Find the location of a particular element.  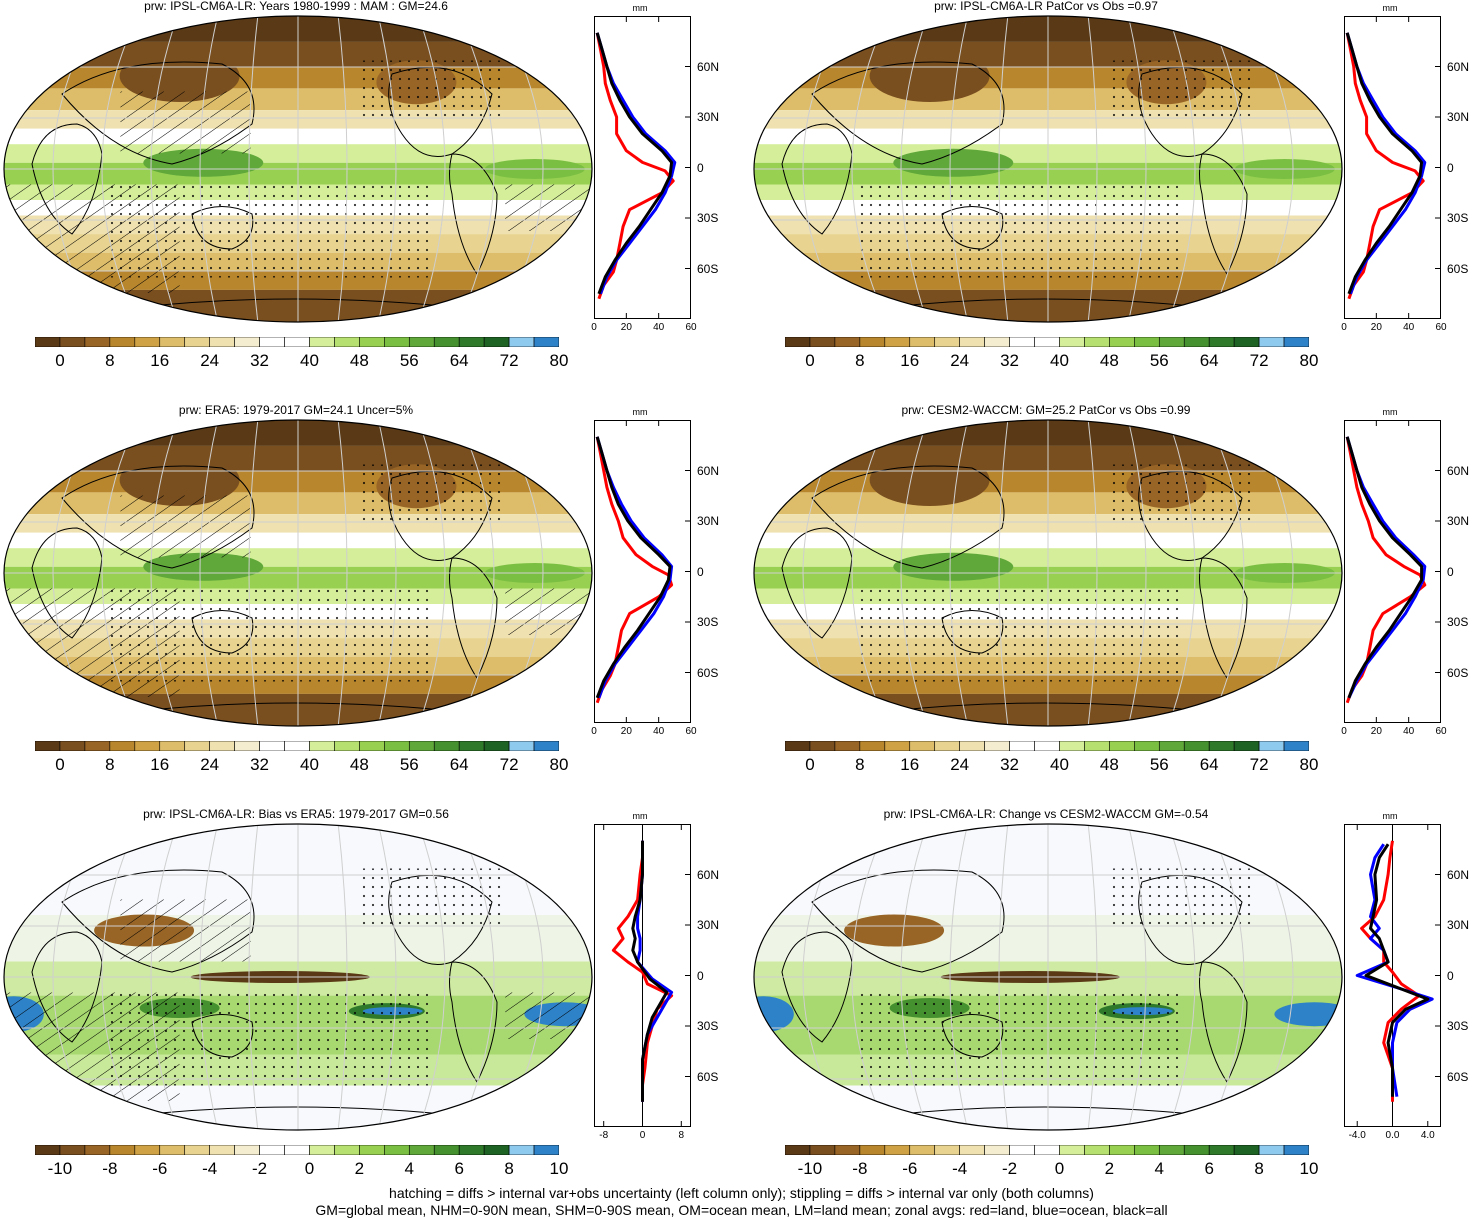

lat-label: 30S is located at coordinates (708, 218).